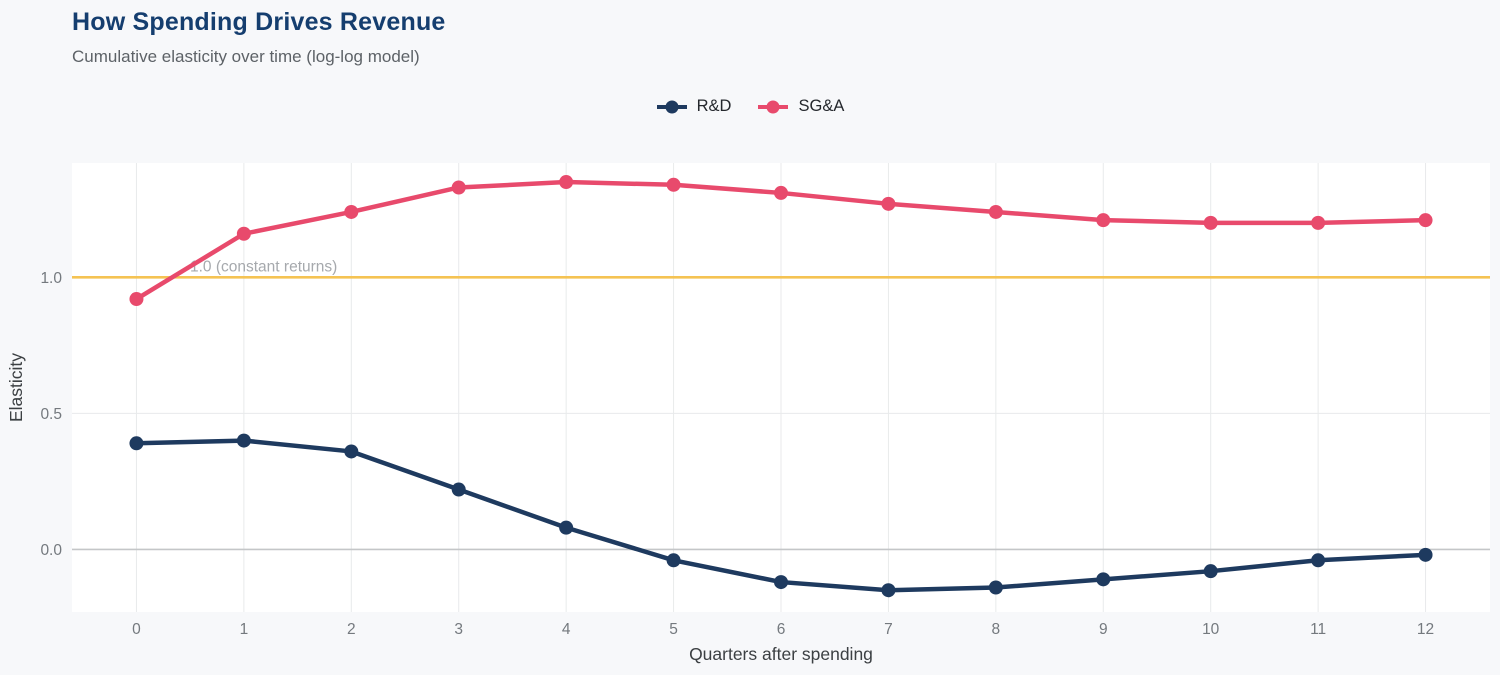 The height and width of the screenshot is (675, 1500). I want to click on y-axis-title: Elasticity, so click(16, 387).